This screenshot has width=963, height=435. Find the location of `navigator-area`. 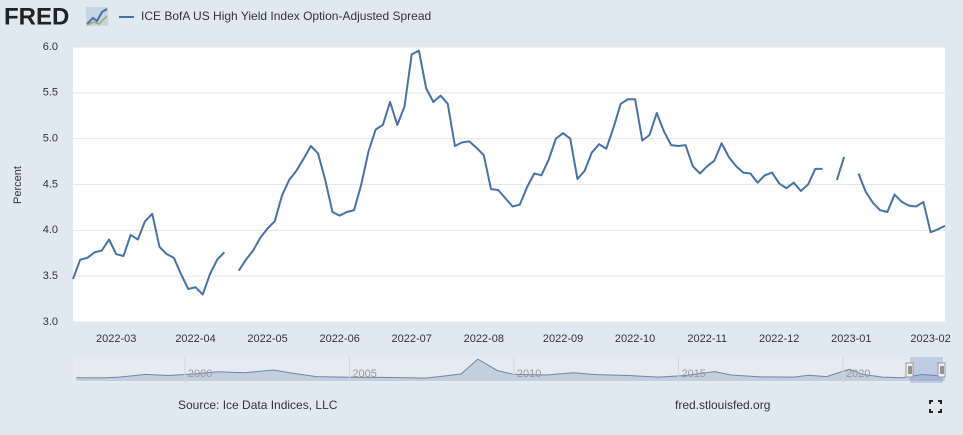

navigator-area is located at coordinates (511, 370).